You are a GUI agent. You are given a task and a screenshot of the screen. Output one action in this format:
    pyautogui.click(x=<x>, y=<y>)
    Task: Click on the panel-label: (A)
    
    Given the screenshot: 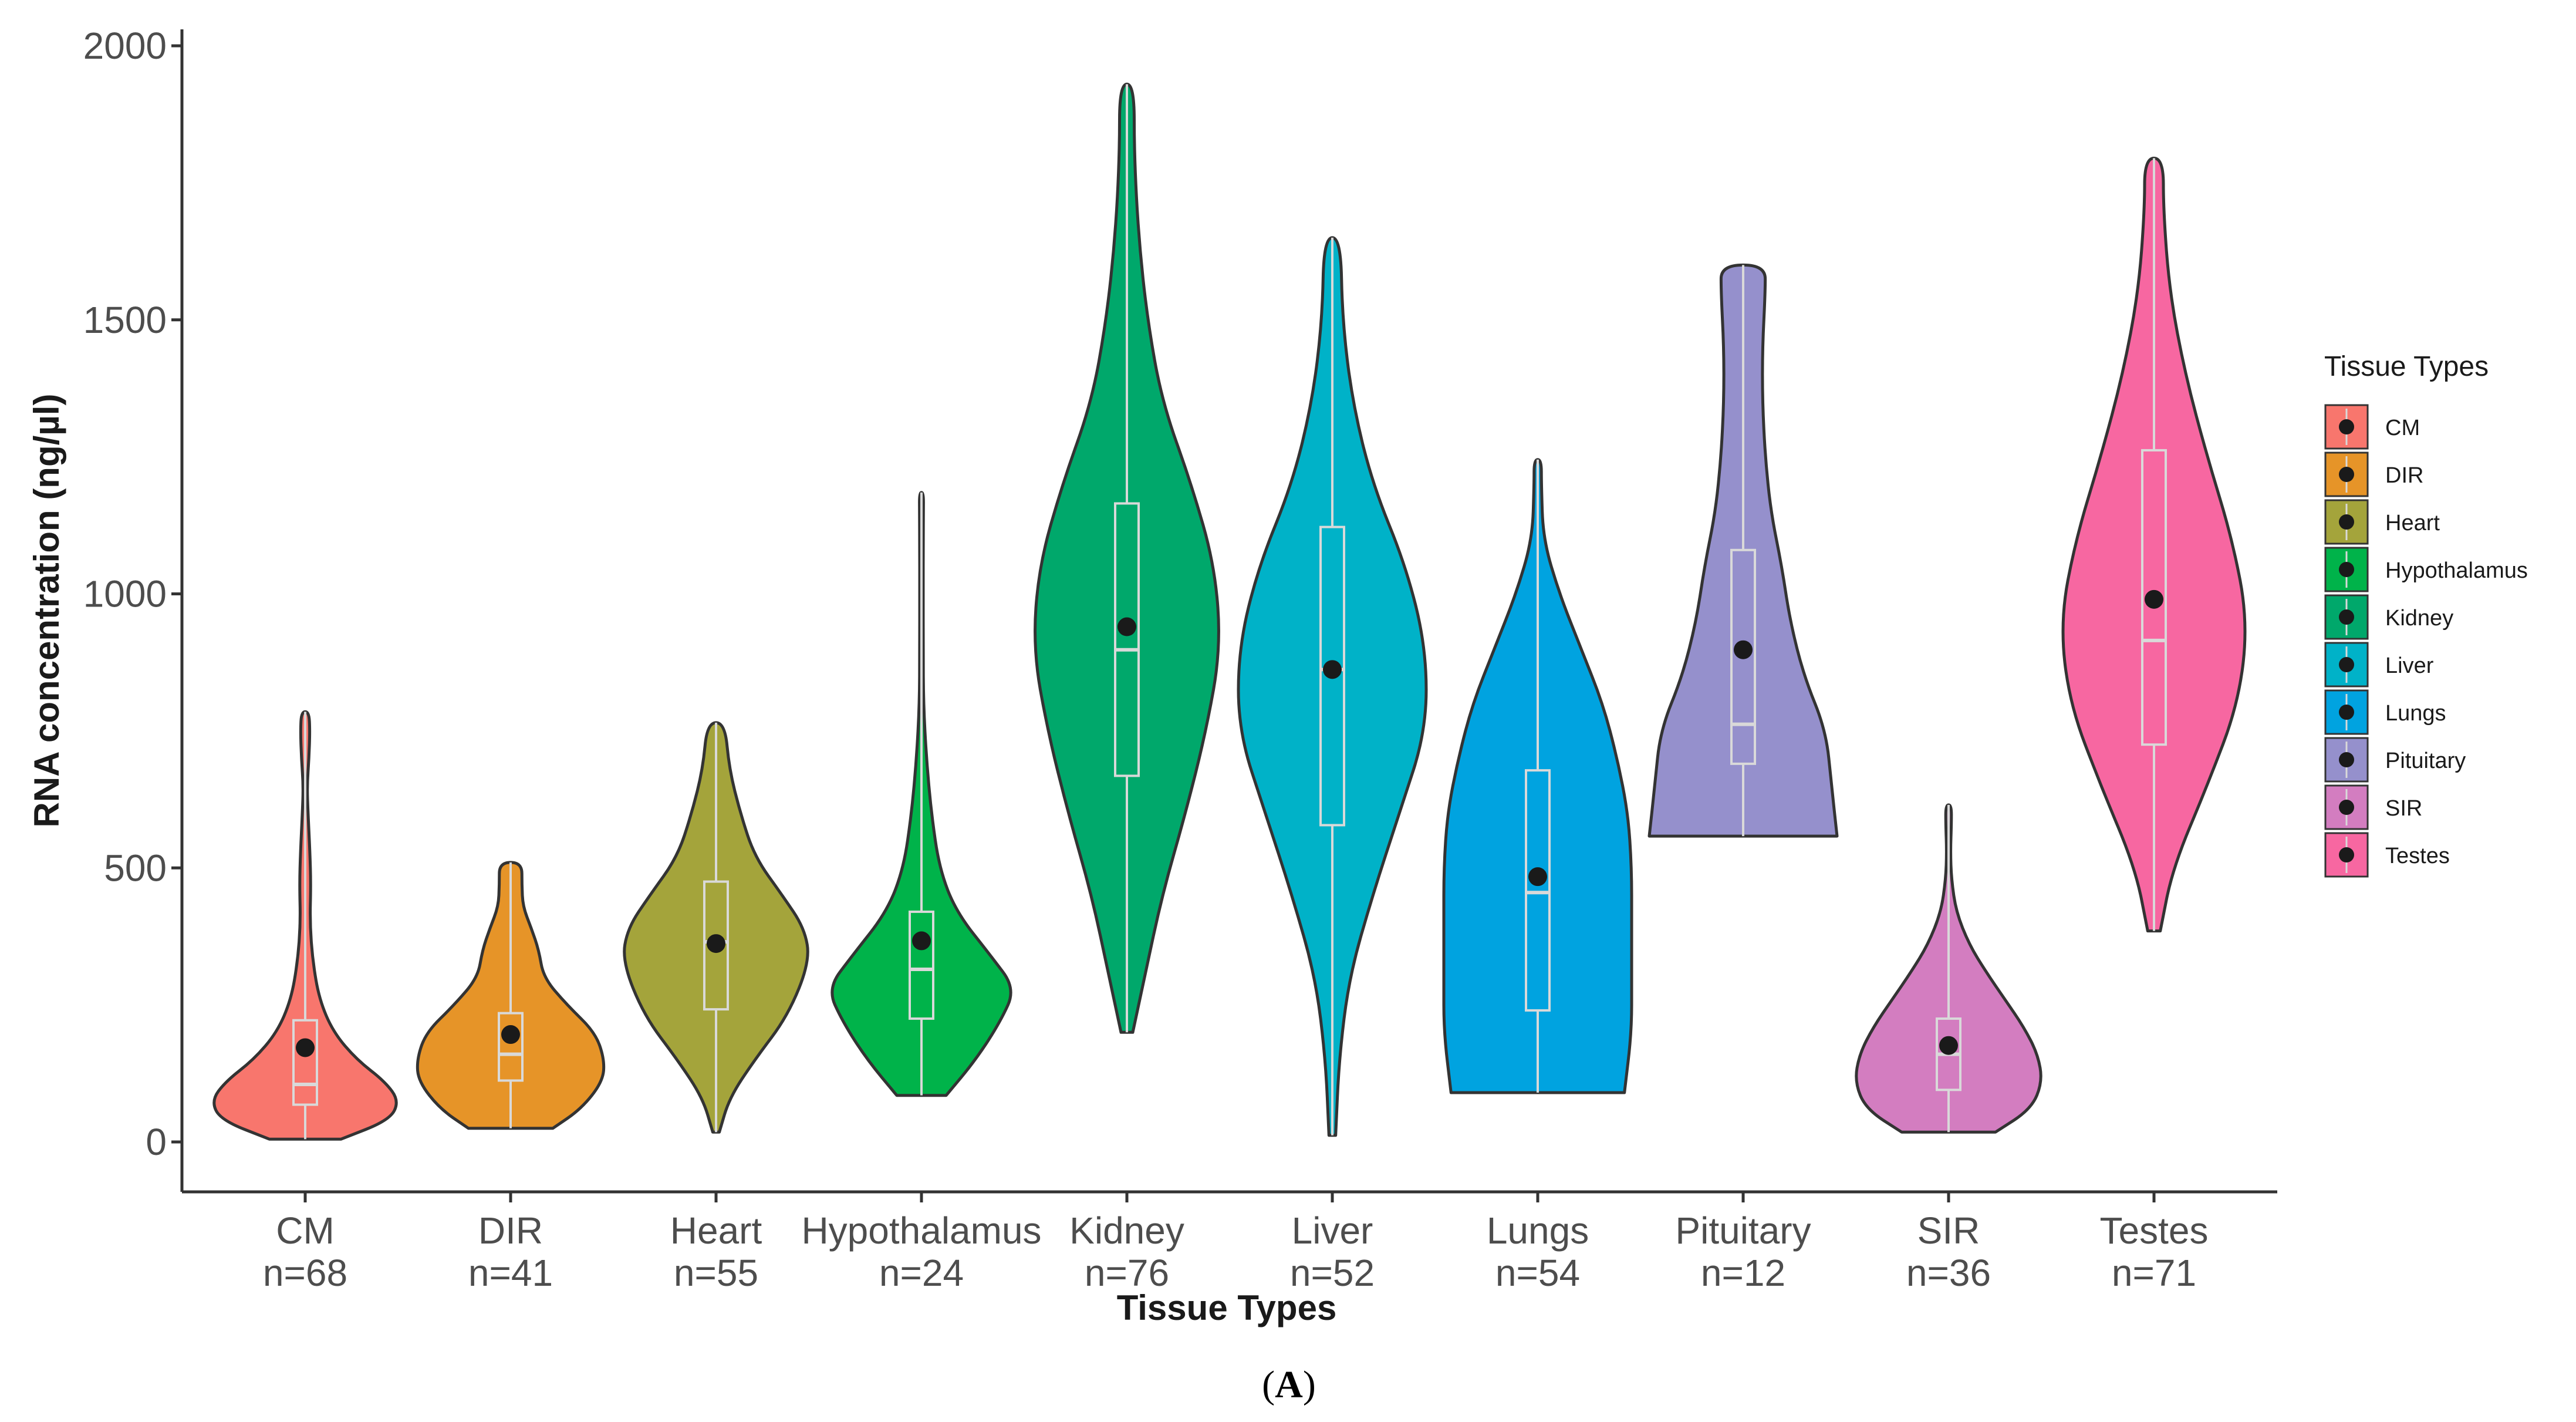 What is the action you would take?
    pyautogui.click(x=1289, y=1384)
    